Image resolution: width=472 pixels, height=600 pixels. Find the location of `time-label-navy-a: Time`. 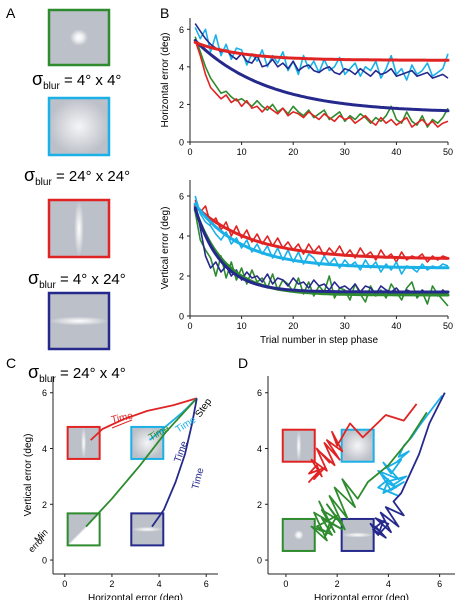

time-label-navy-a: Time is located at coordinates (181, 451).